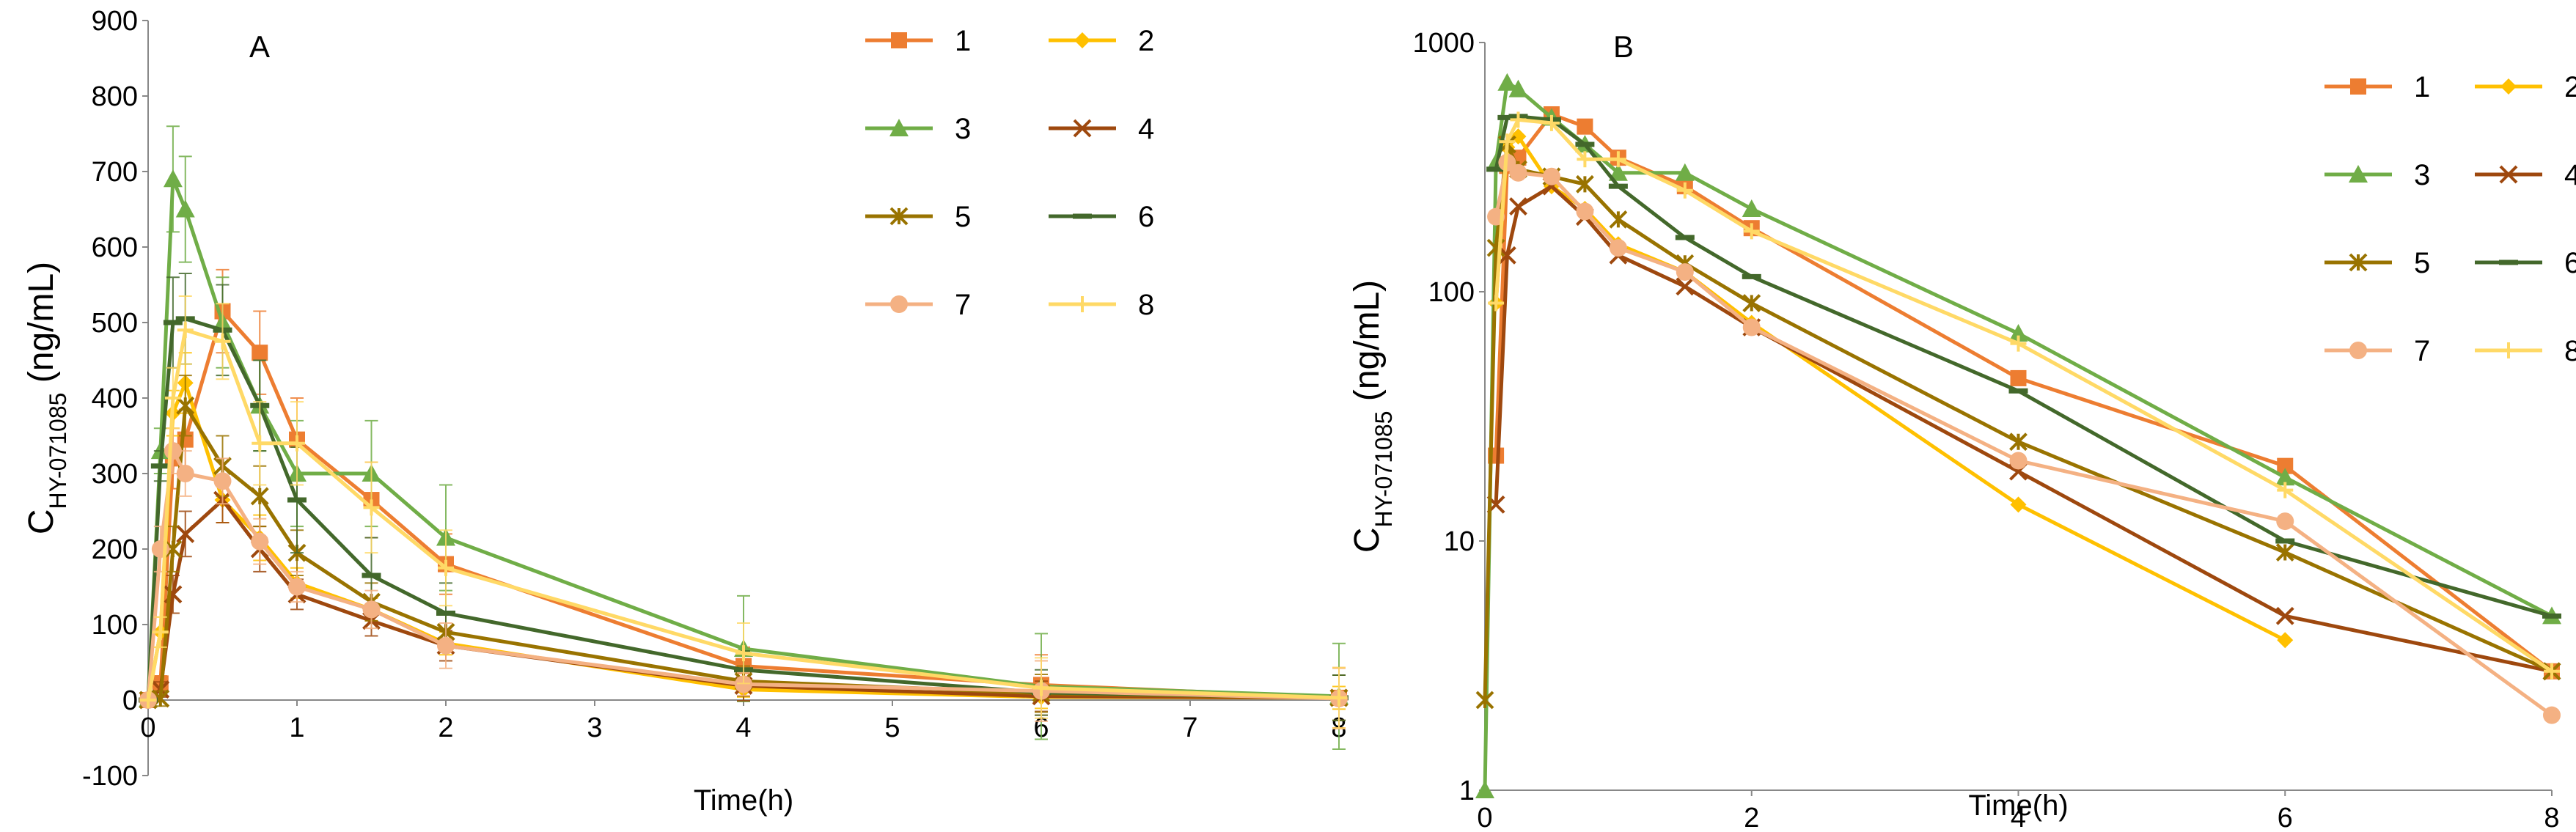  What do you see at coordinates (1146, 217) in the screenshot?
I see `legend-label-6: 6` at bounding box center [1146, 217].